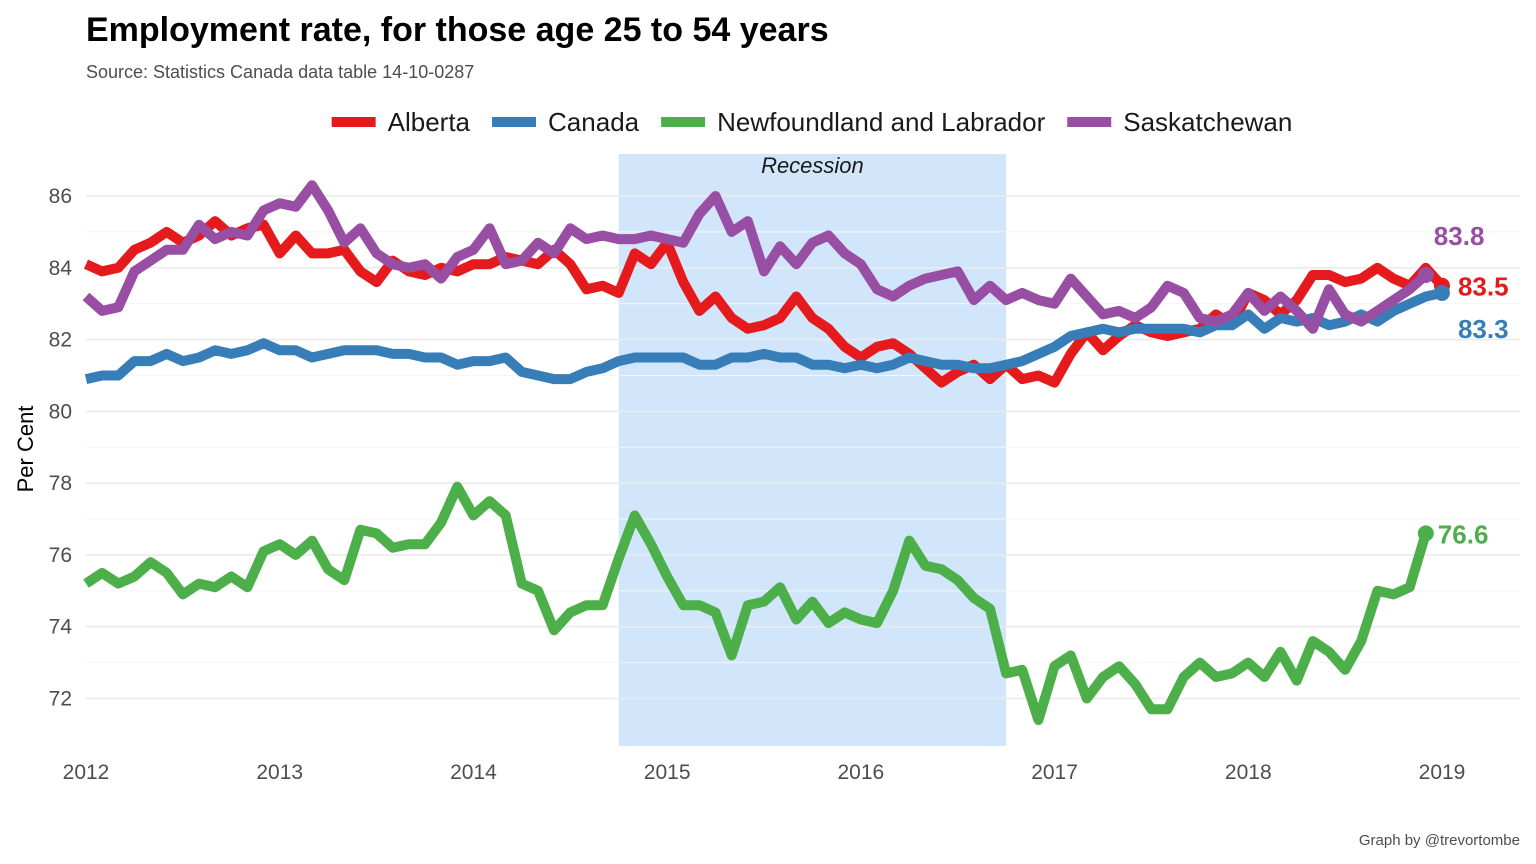 The width and height of the screenshot is (1536, 864). What do you see at coordinates (60, 411) in the screenshot?
I see `y-tick-label: 80` at bounding box center [60, 411].